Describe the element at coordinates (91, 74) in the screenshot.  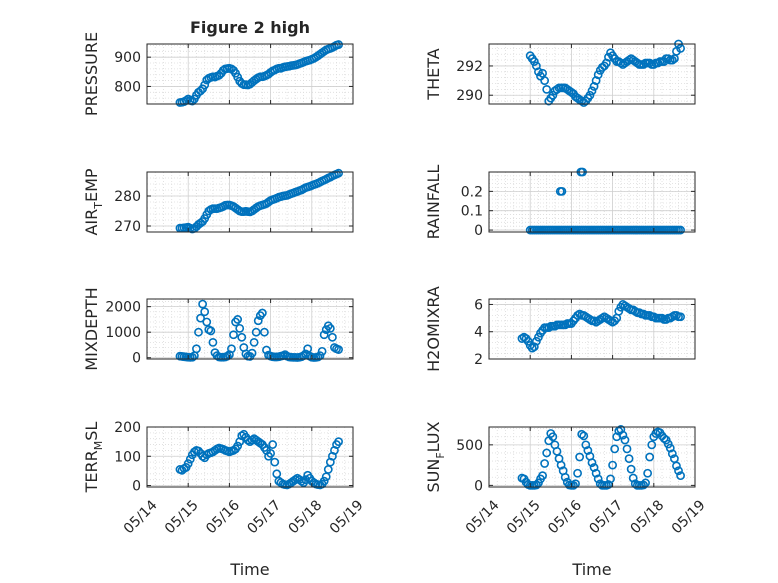
I see `y-axis-label: PRESSURE` at that location.